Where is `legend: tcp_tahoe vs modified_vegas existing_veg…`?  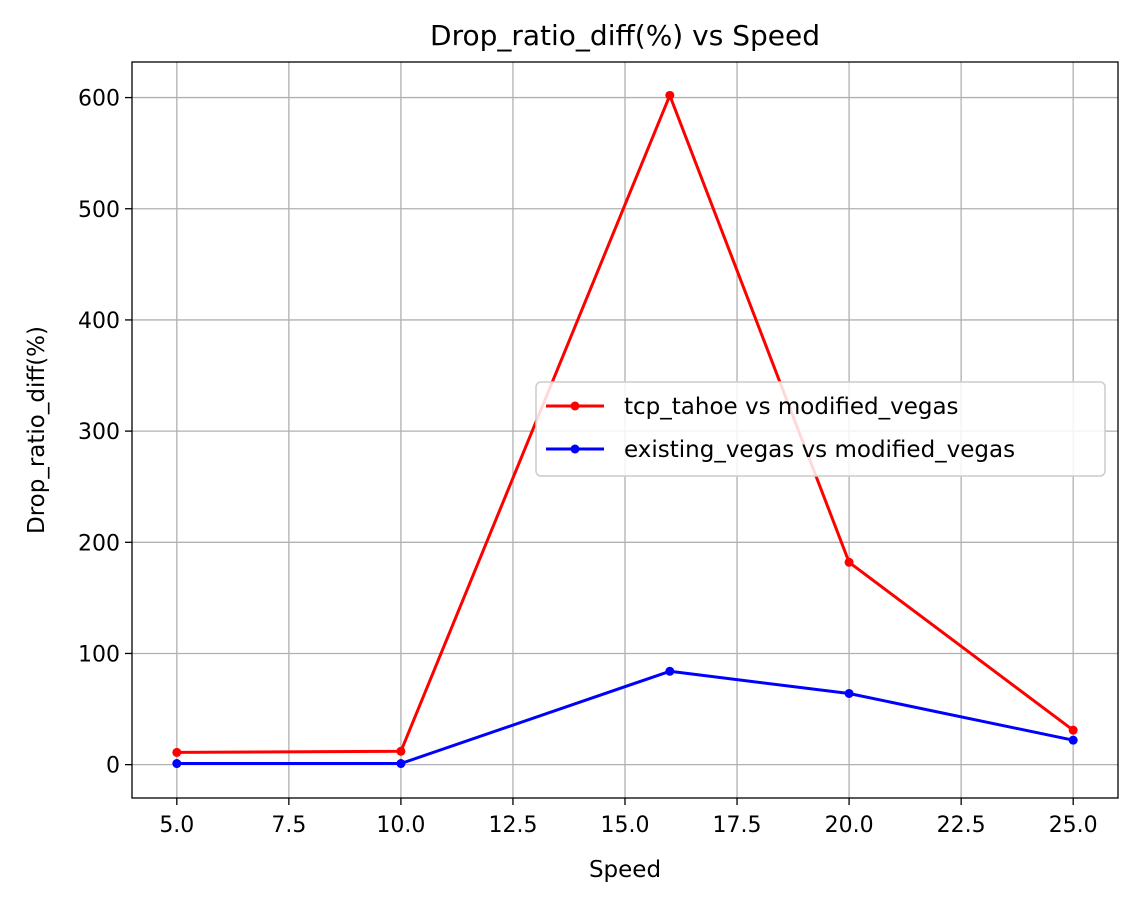
legend: tcp_tahoe vs modified_vegas existing_veg… is located at coordinates (820, 429).